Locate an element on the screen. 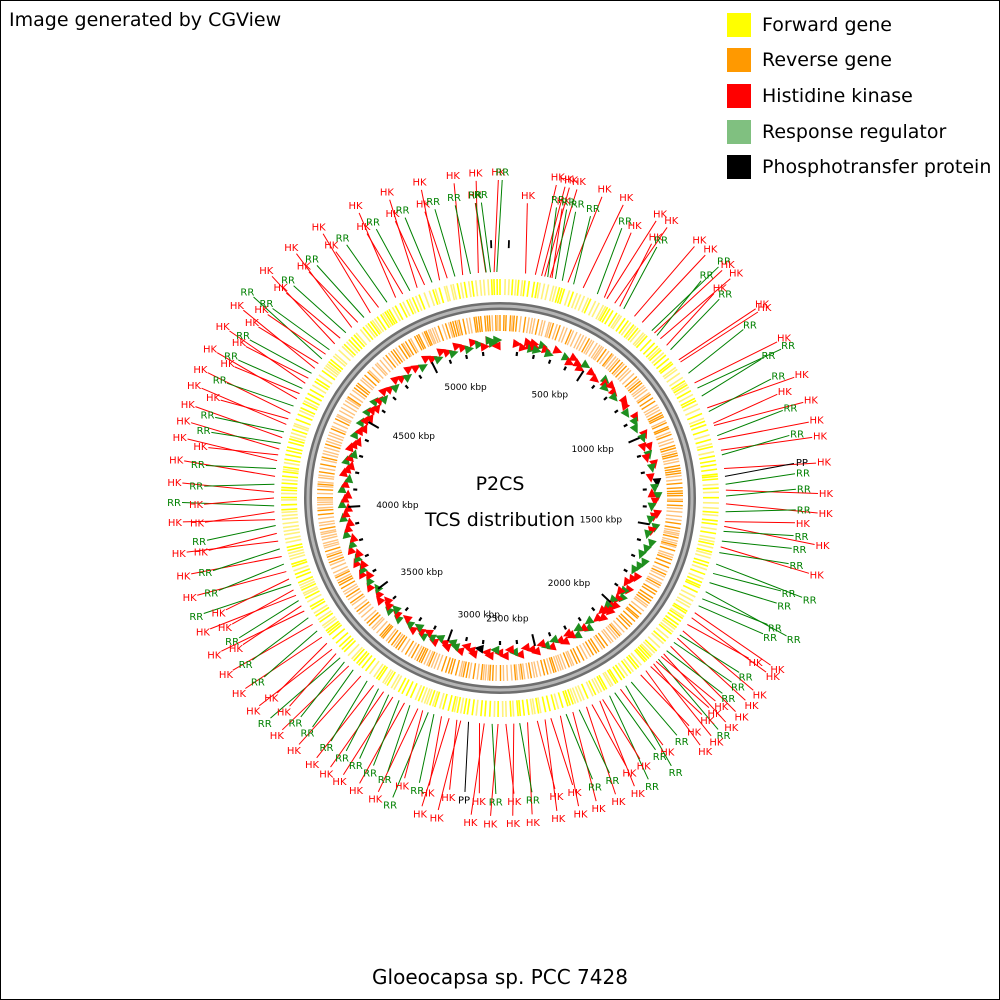 This screenshot has height=1000, width=1000. scale-label: 500 kbp is located at coordinates (549, 395).